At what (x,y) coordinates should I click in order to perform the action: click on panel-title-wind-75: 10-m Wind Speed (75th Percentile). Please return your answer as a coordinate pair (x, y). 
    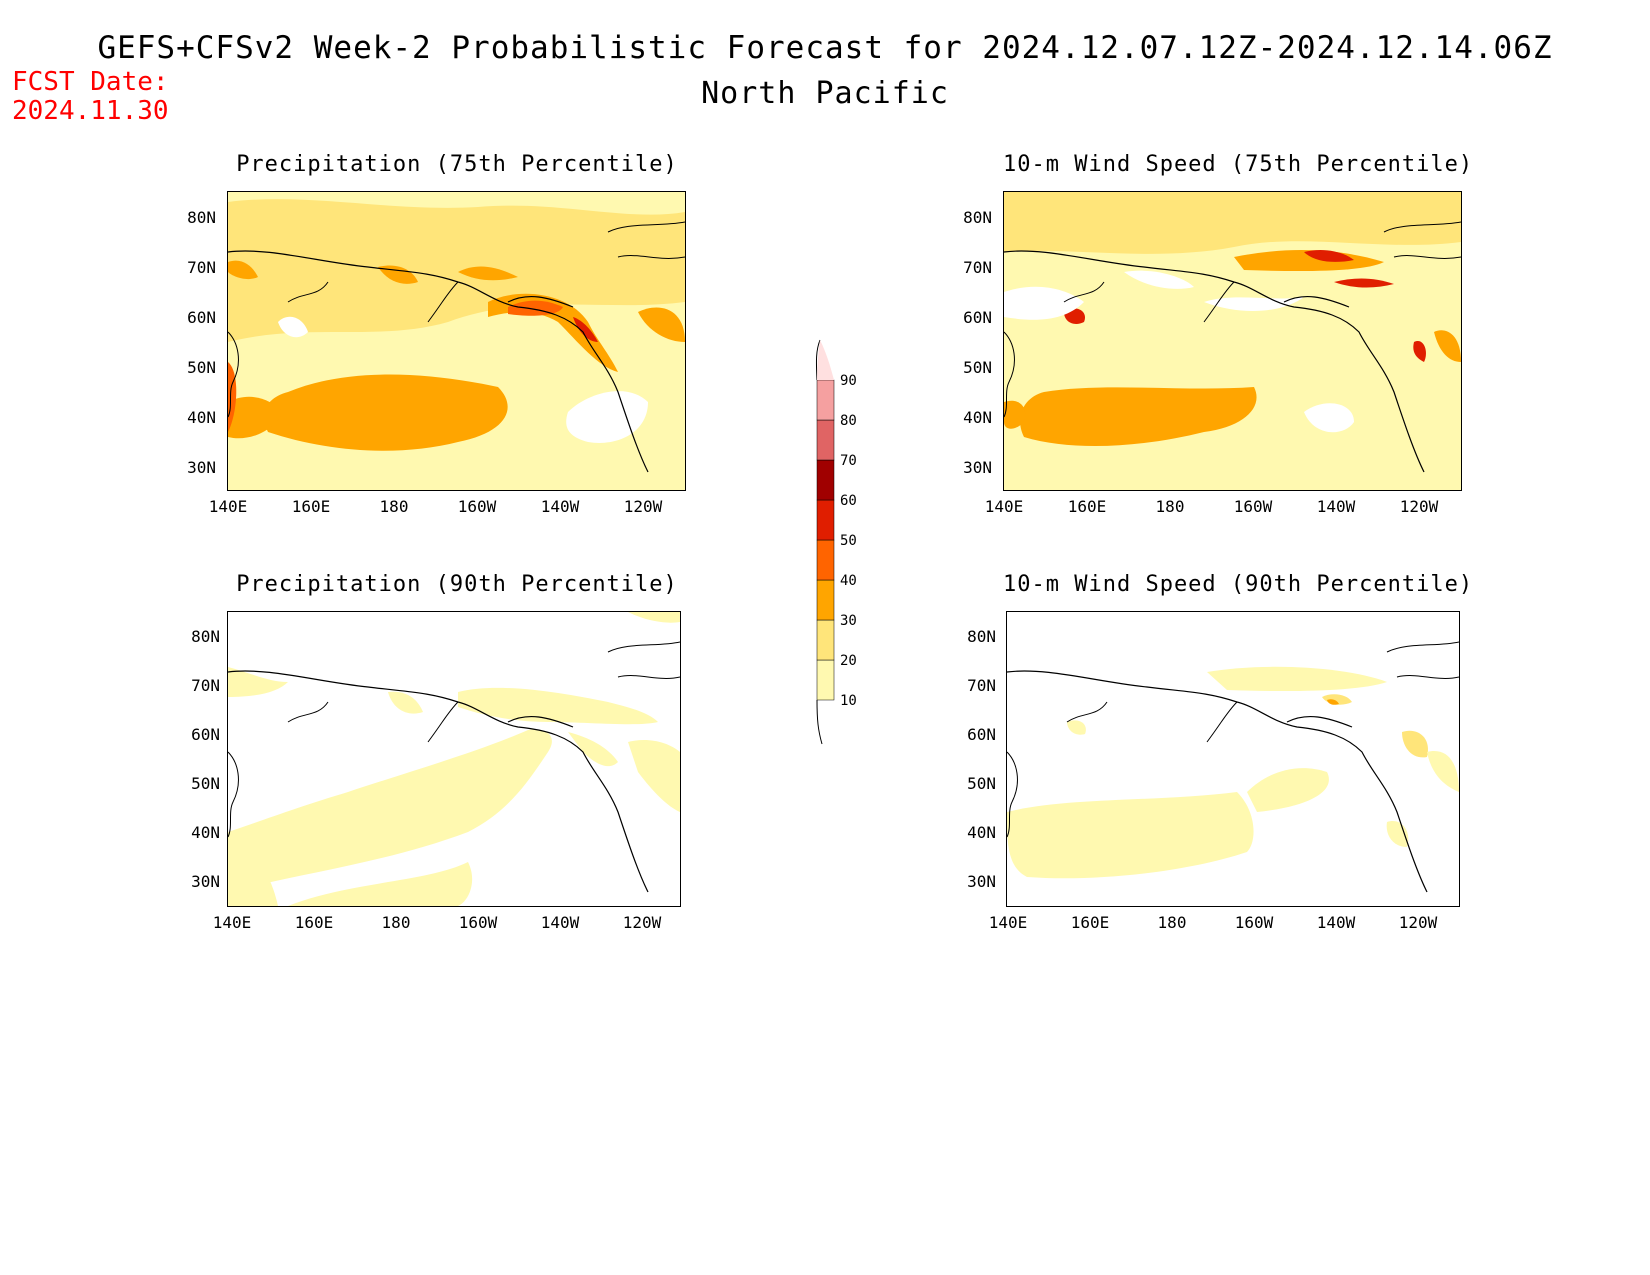
    Looking at the image, I should click on (1238, 164).